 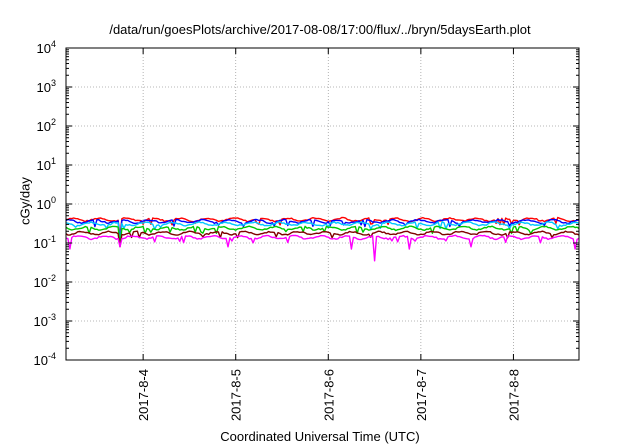 What do you see at coordinates (320, 436) in the screenshot?
I see `x-axis-label: Coordinated Universal Time (UTC)` at bounding box center [320, 436].